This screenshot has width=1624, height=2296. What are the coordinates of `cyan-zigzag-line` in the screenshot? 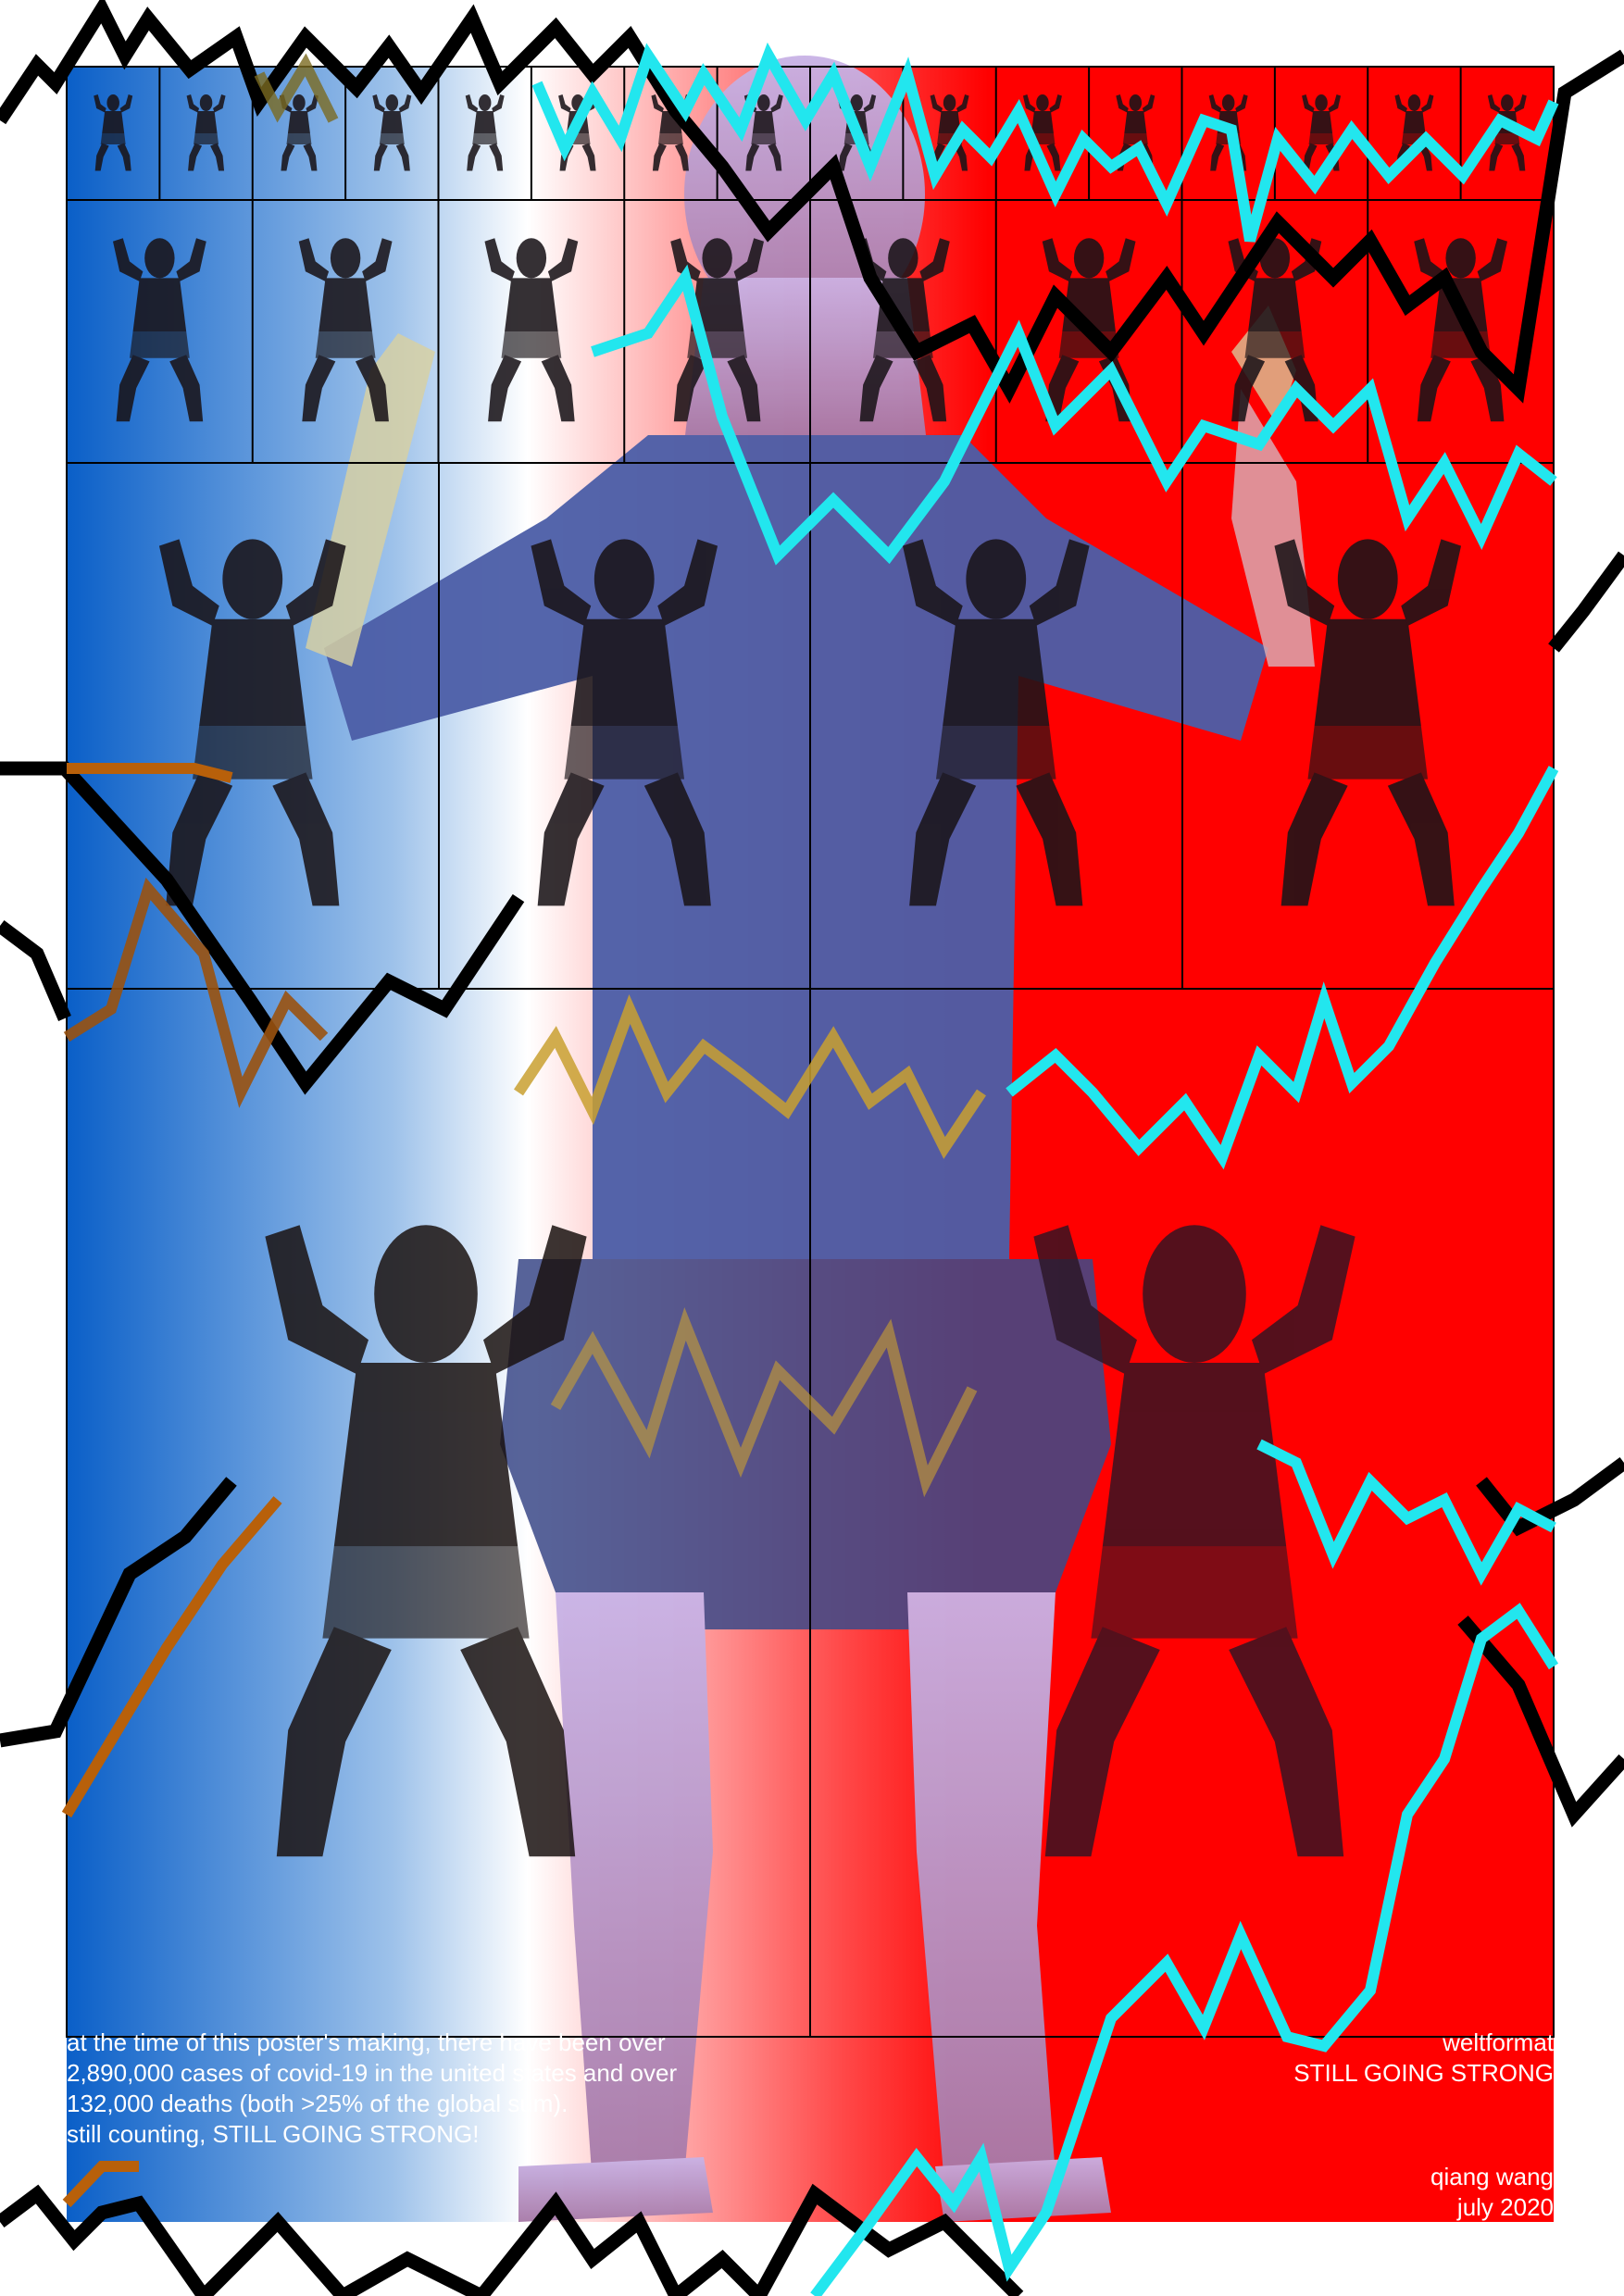 It's located at (1045, 142).